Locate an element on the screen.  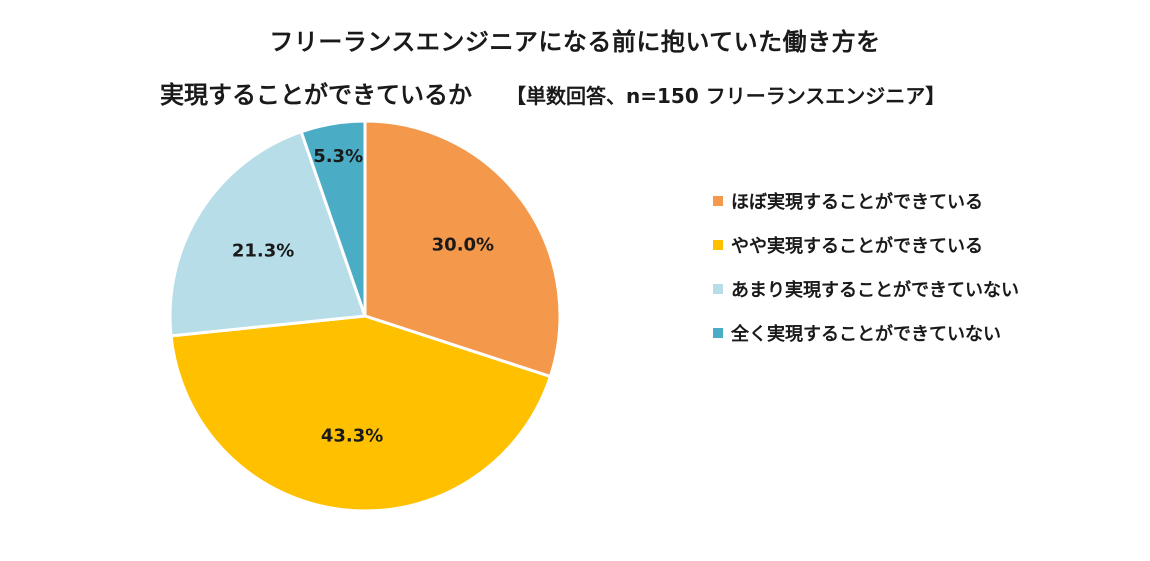
data-label: 5.3% is located at coordinates (338, 156).